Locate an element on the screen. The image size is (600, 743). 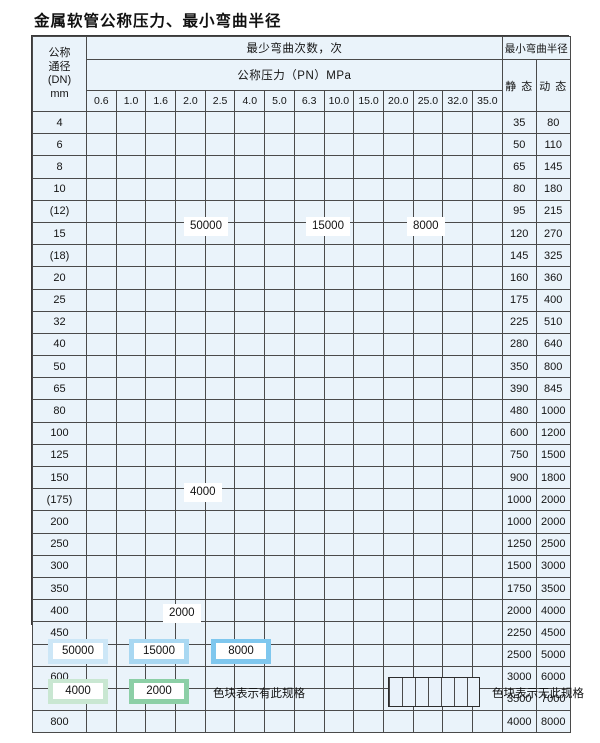
cell-dn100-pn20.0 is located at coordinates (398, 433).